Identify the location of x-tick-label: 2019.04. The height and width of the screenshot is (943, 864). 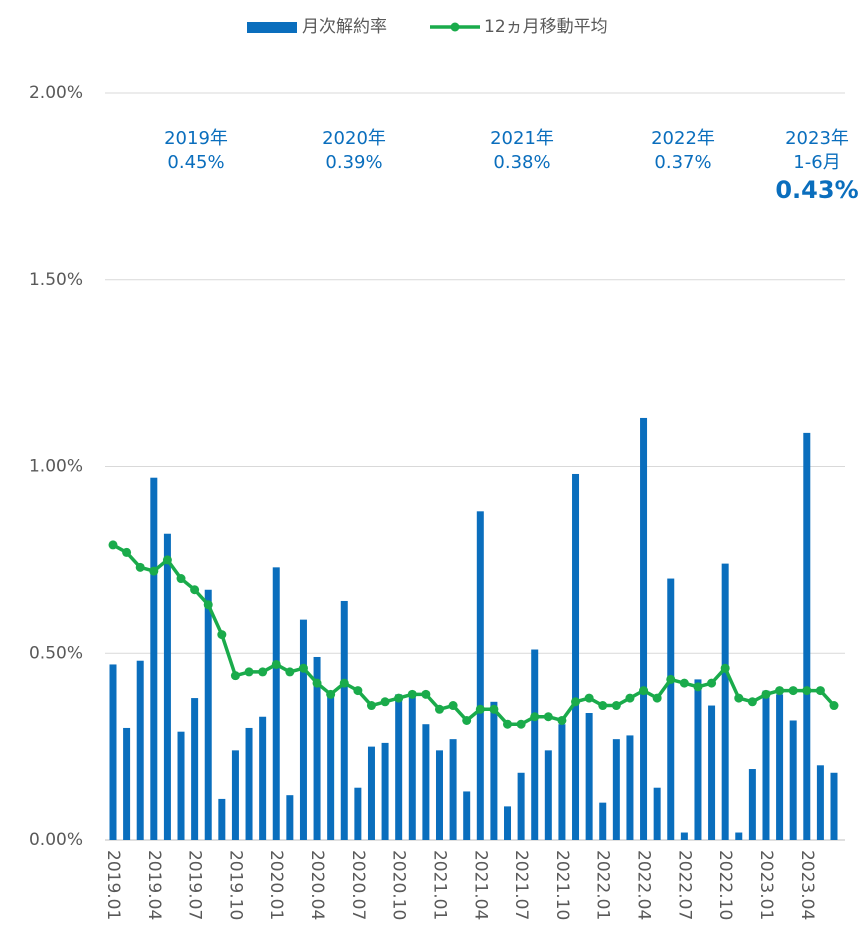
(154, 885).